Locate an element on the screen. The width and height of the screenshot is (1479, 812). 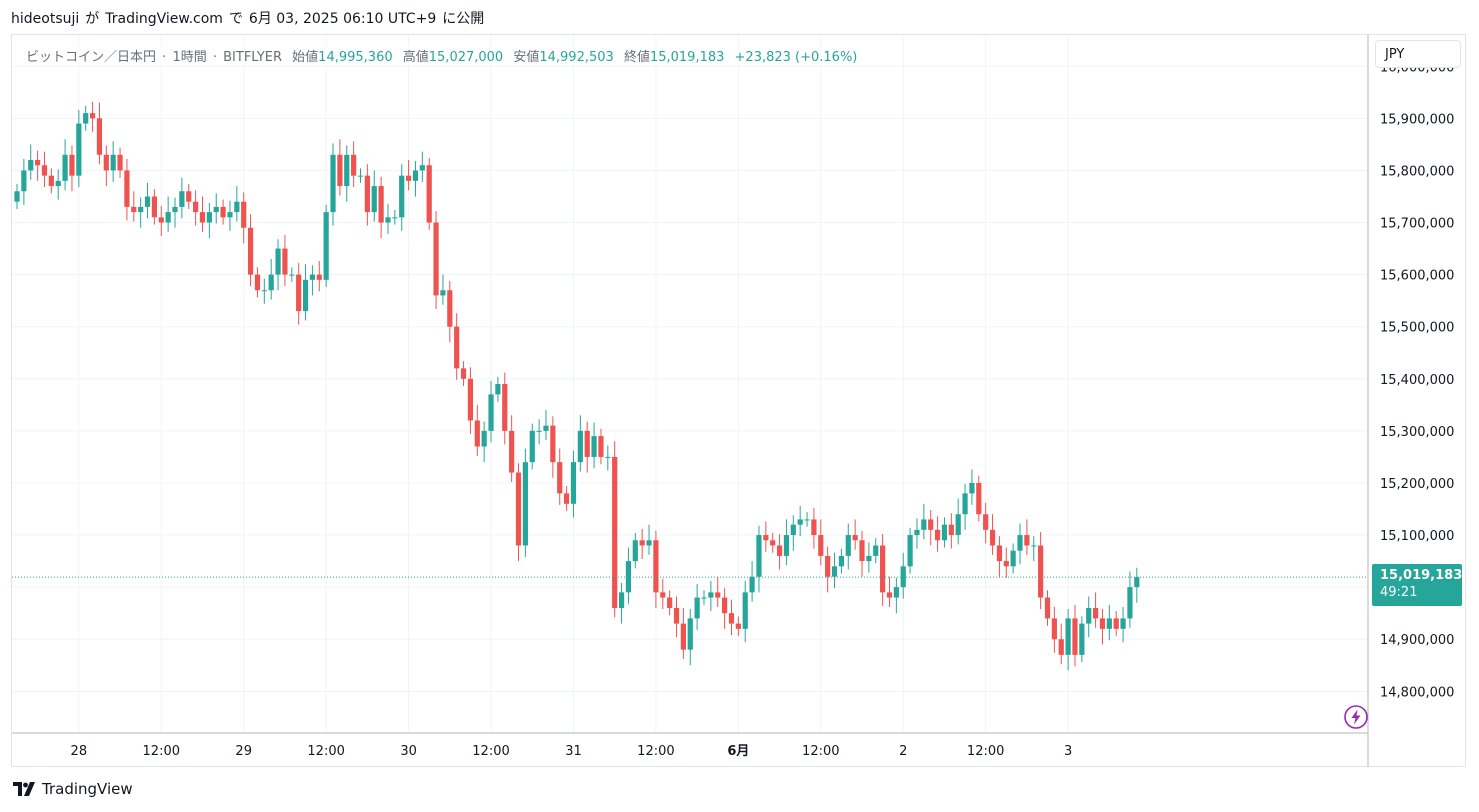
tradingview-footer: TradingView is located at coordinates (73, 789).